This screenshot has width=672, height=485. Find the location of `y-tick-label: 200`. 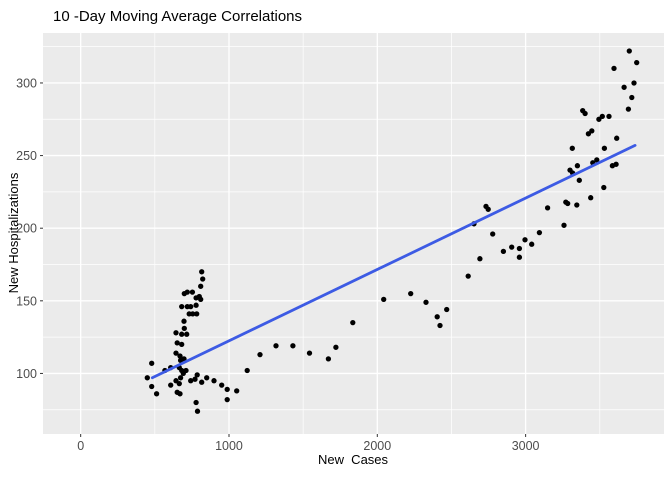

y-tick-label: 200 is located at coordinates (26, 229).